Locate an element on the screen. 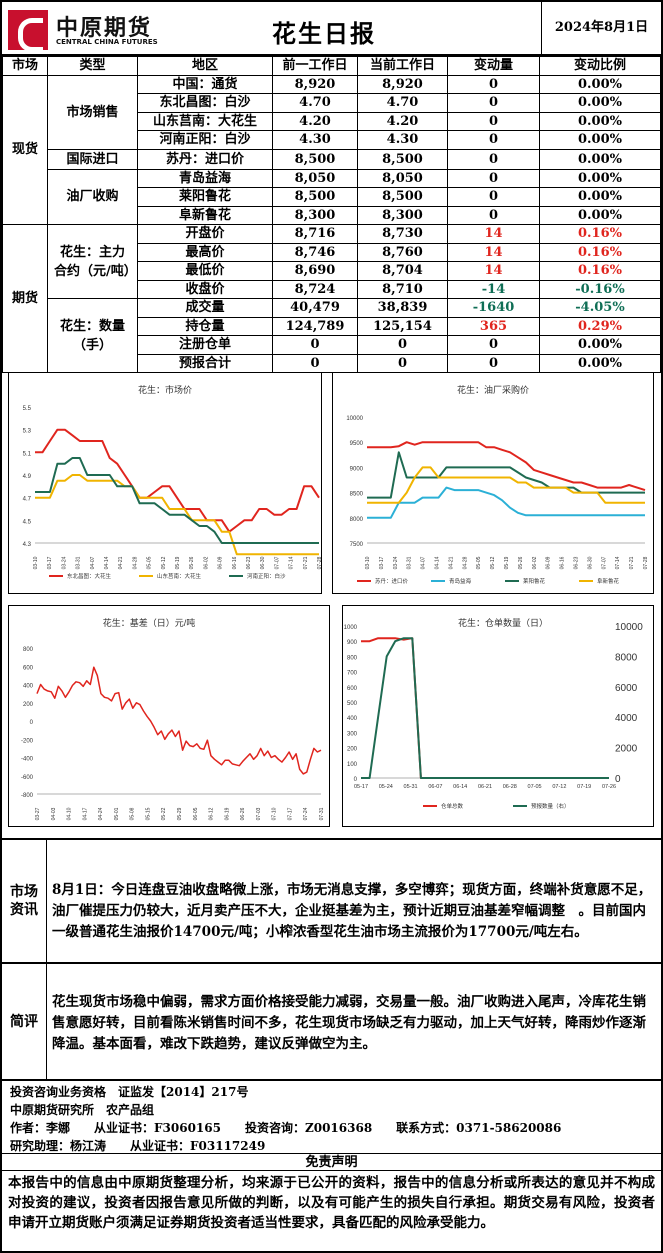 This screenshot has width=663, height=1253. x-tick-label: 07-10 is located at coordinates (275, 813).